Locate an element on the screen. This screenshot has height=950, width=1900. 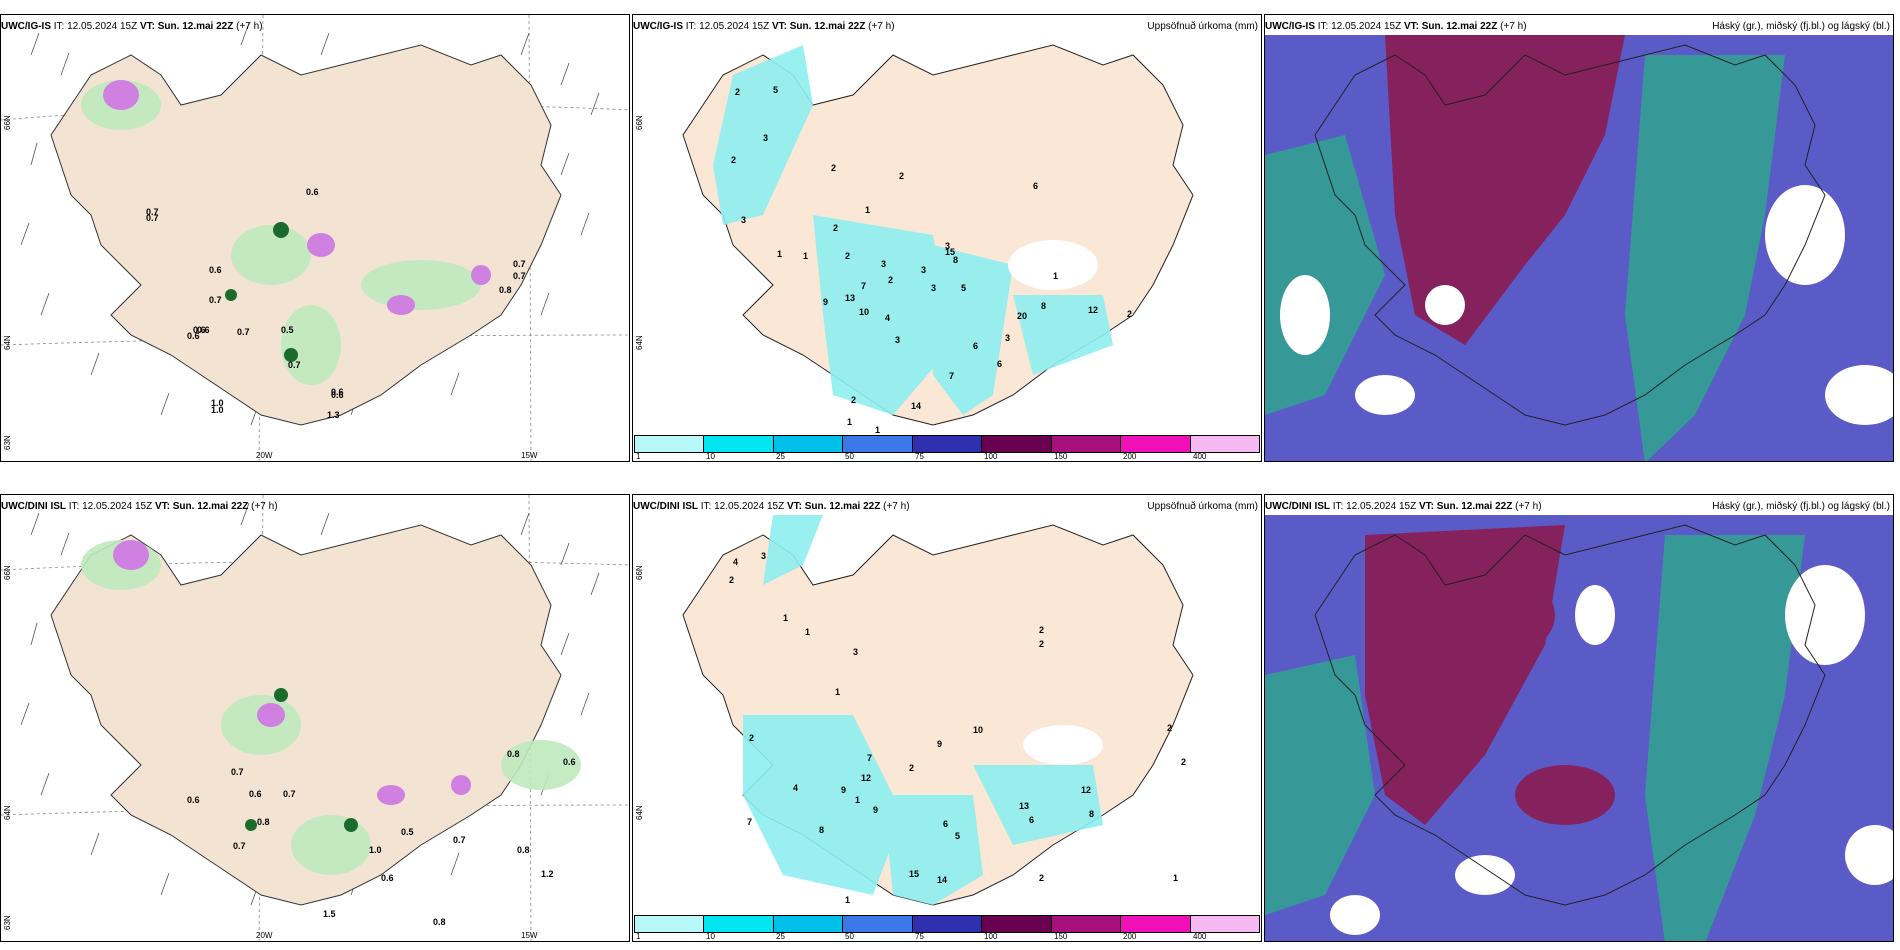
value-label: 1.3 is located at coordinates (333, 415).